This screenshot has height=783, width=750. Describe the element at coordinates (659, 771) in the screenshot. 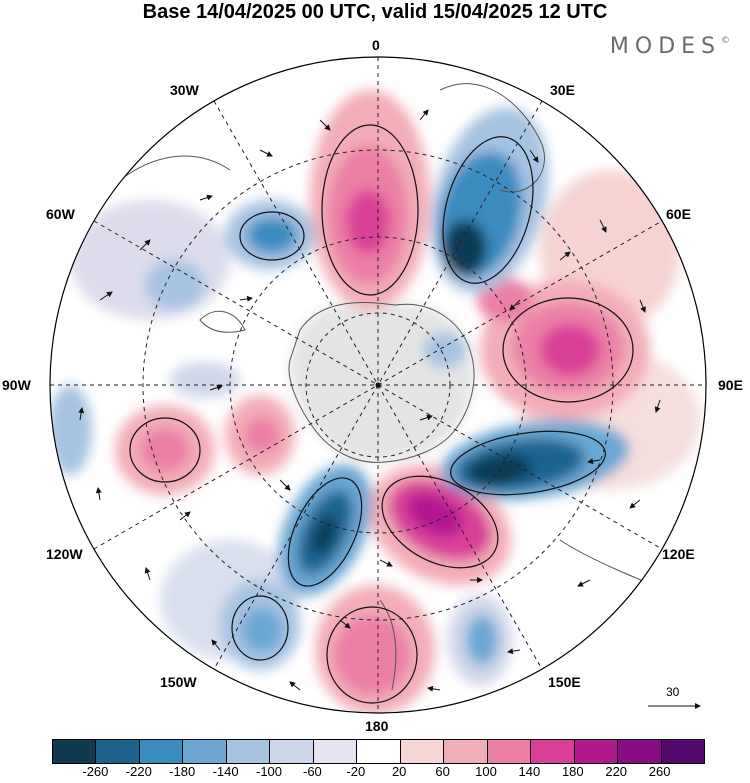

I see `colorbar-tick-label: 260` at that location.